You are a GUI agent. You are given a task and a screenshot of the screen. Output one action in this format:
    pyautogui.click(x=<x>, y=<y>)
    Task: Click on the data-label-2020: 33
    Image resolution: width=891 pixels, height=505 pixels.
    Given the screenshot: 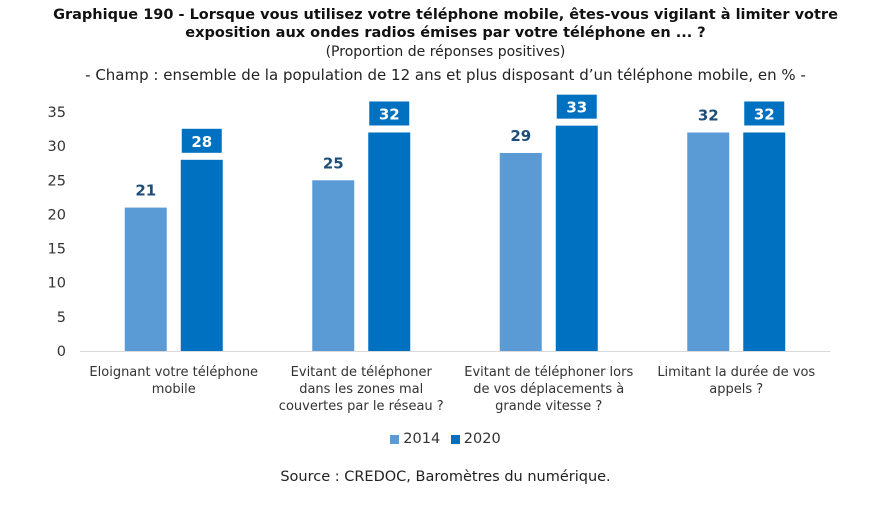 What is the action you would take?
    pyautogui.click(x=576, y=108)
    